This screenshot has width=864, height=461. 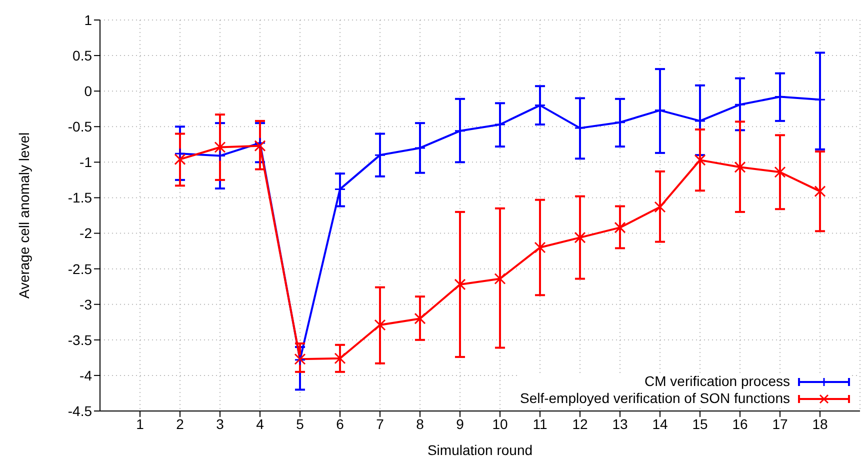 I want to click on x-tick-label: 1, so click(x=140, y=424).